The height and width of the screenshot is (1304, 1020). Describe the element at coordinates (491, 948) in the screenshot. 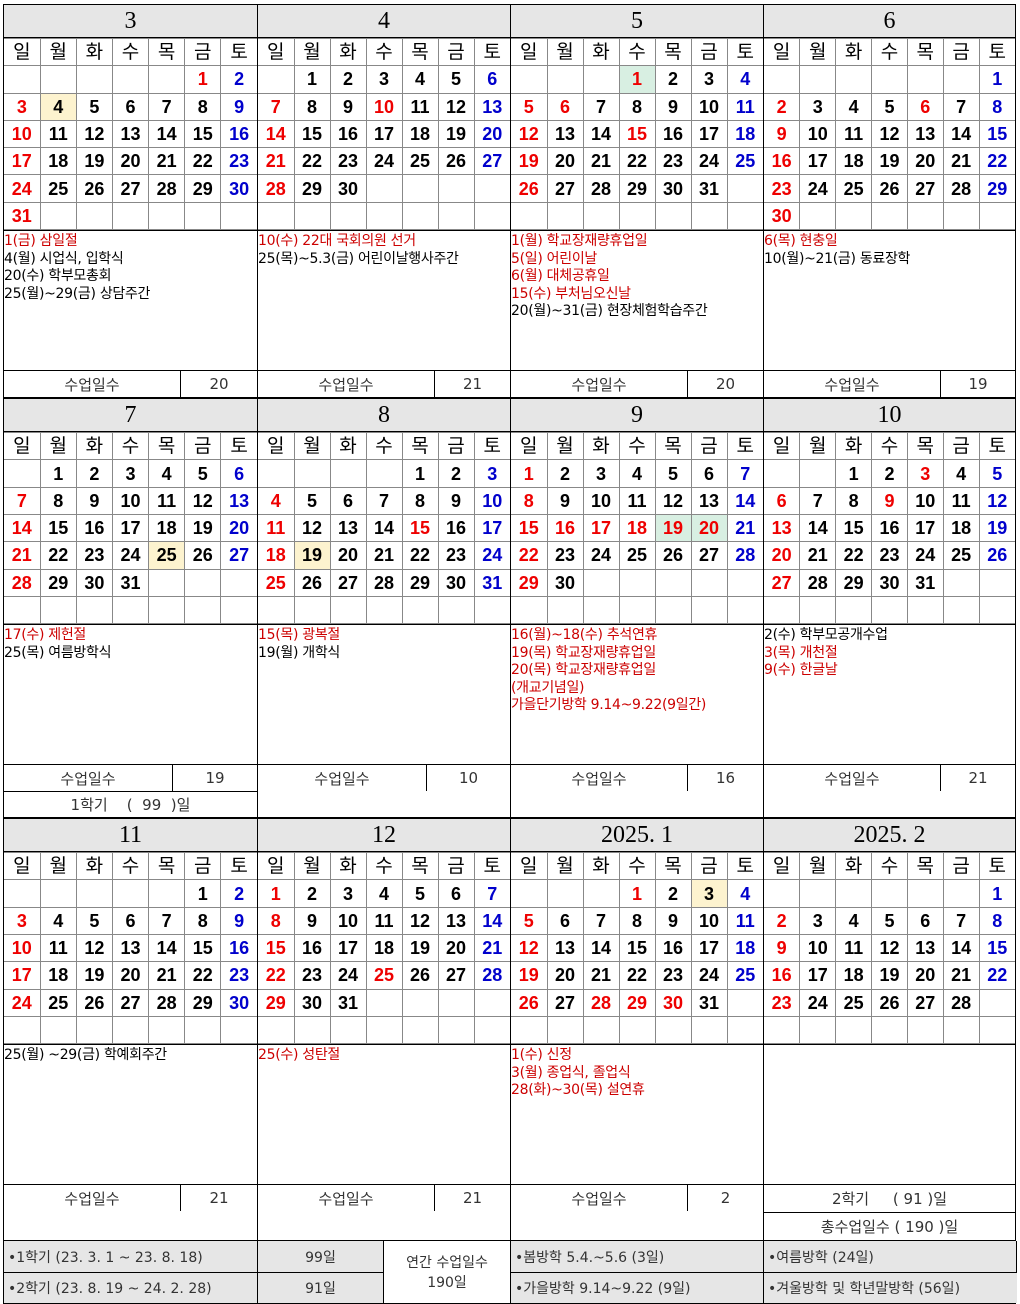

I see `day-cell: 21` at that location.